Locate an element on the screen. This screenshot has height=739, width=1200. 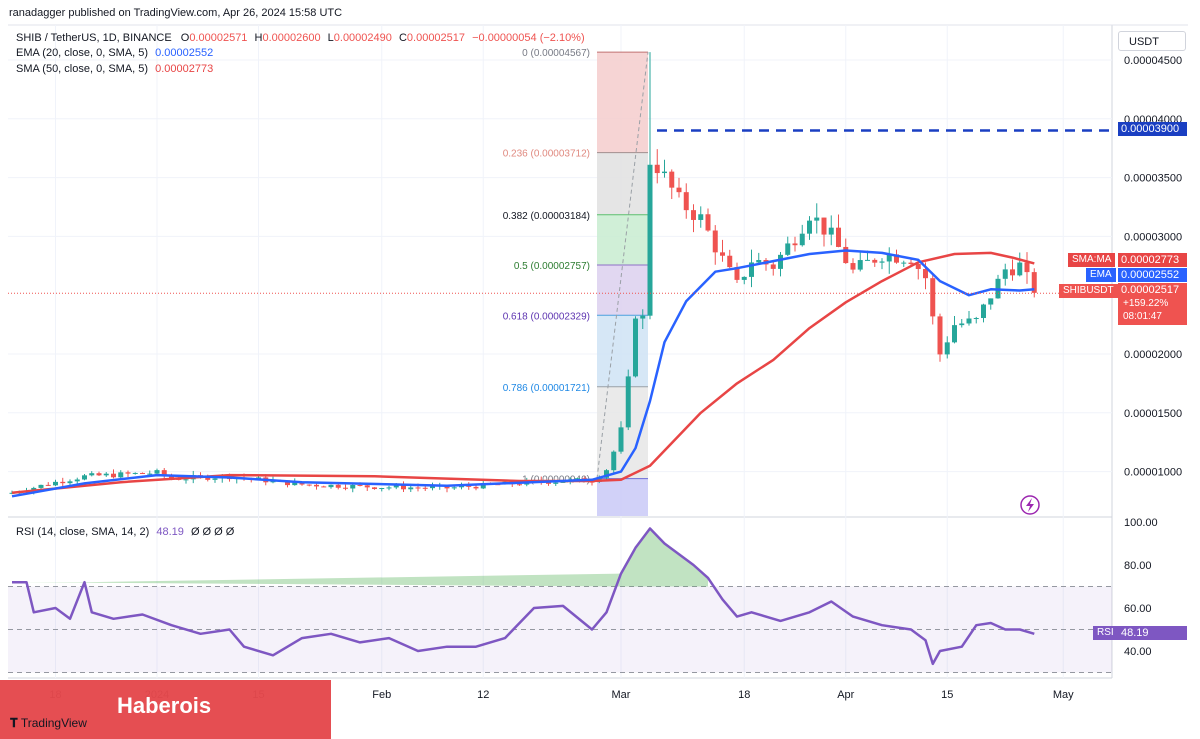
price-axis-tick: 0.00002000 is located at coordinates (1153, 355).